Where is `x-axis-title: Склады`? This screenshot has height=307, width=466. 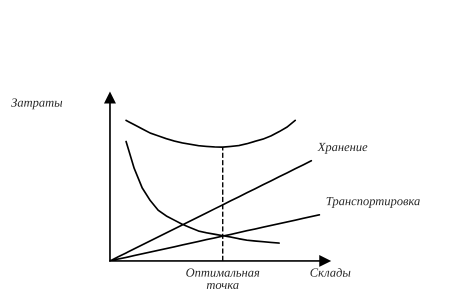 x-axis-title: Склады is located at coordinates (330, 272).